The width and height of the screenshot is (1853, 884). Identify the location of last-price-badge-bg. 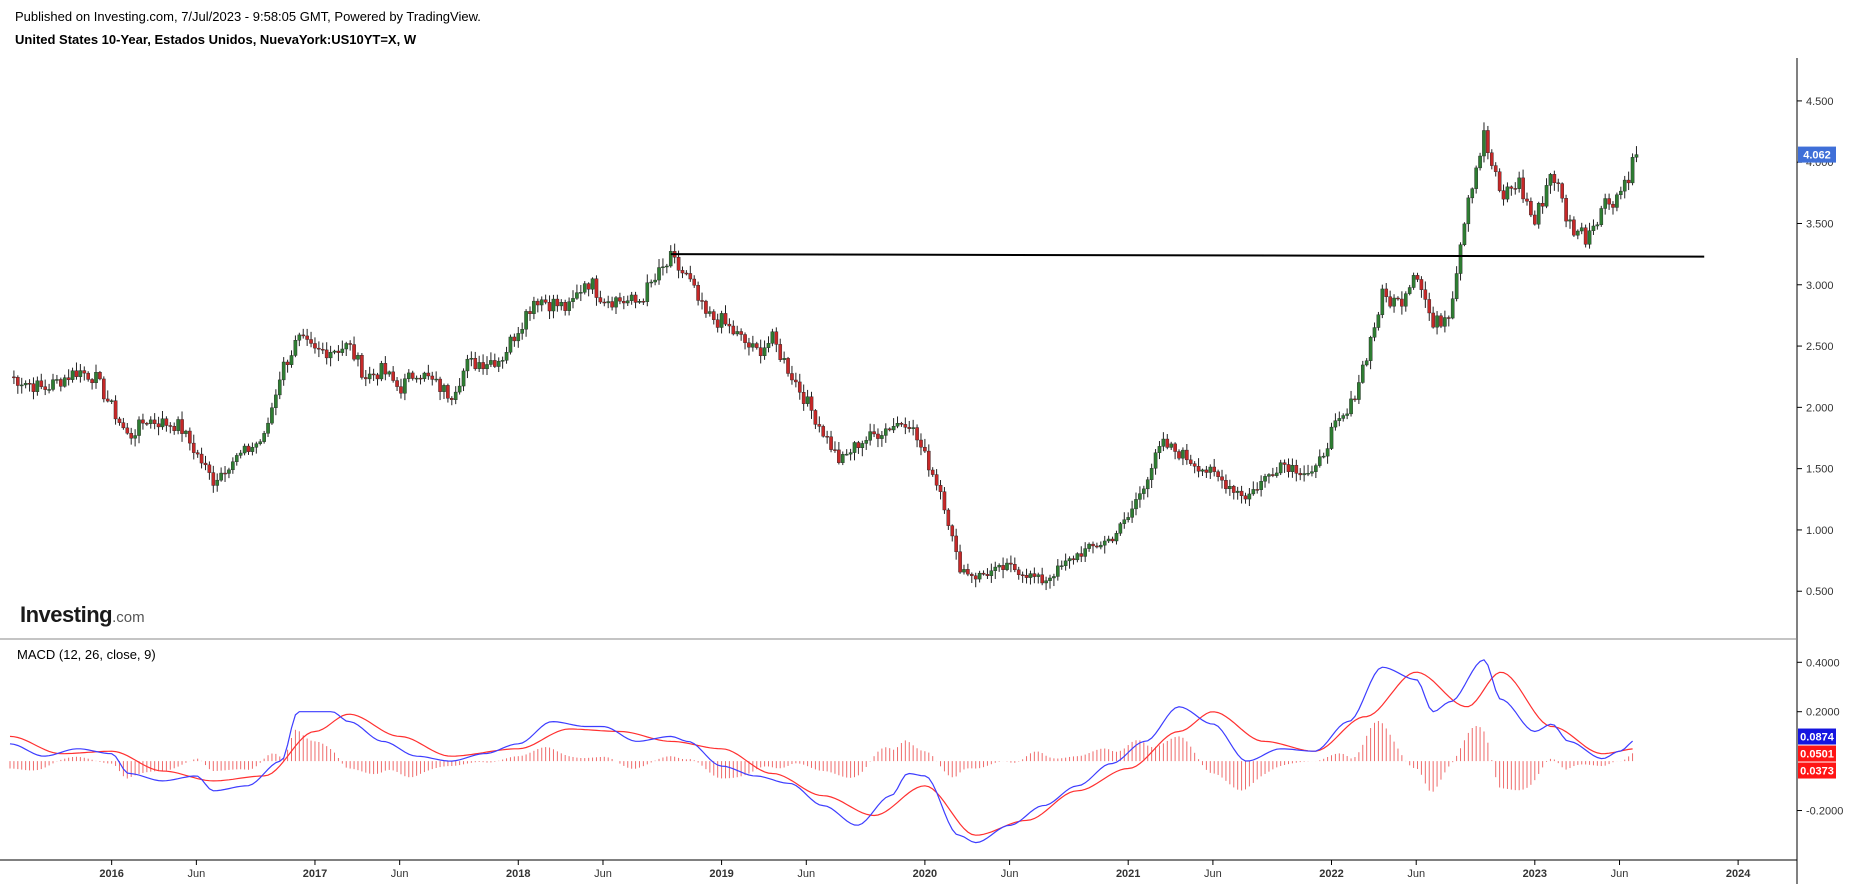
(1817, 154).